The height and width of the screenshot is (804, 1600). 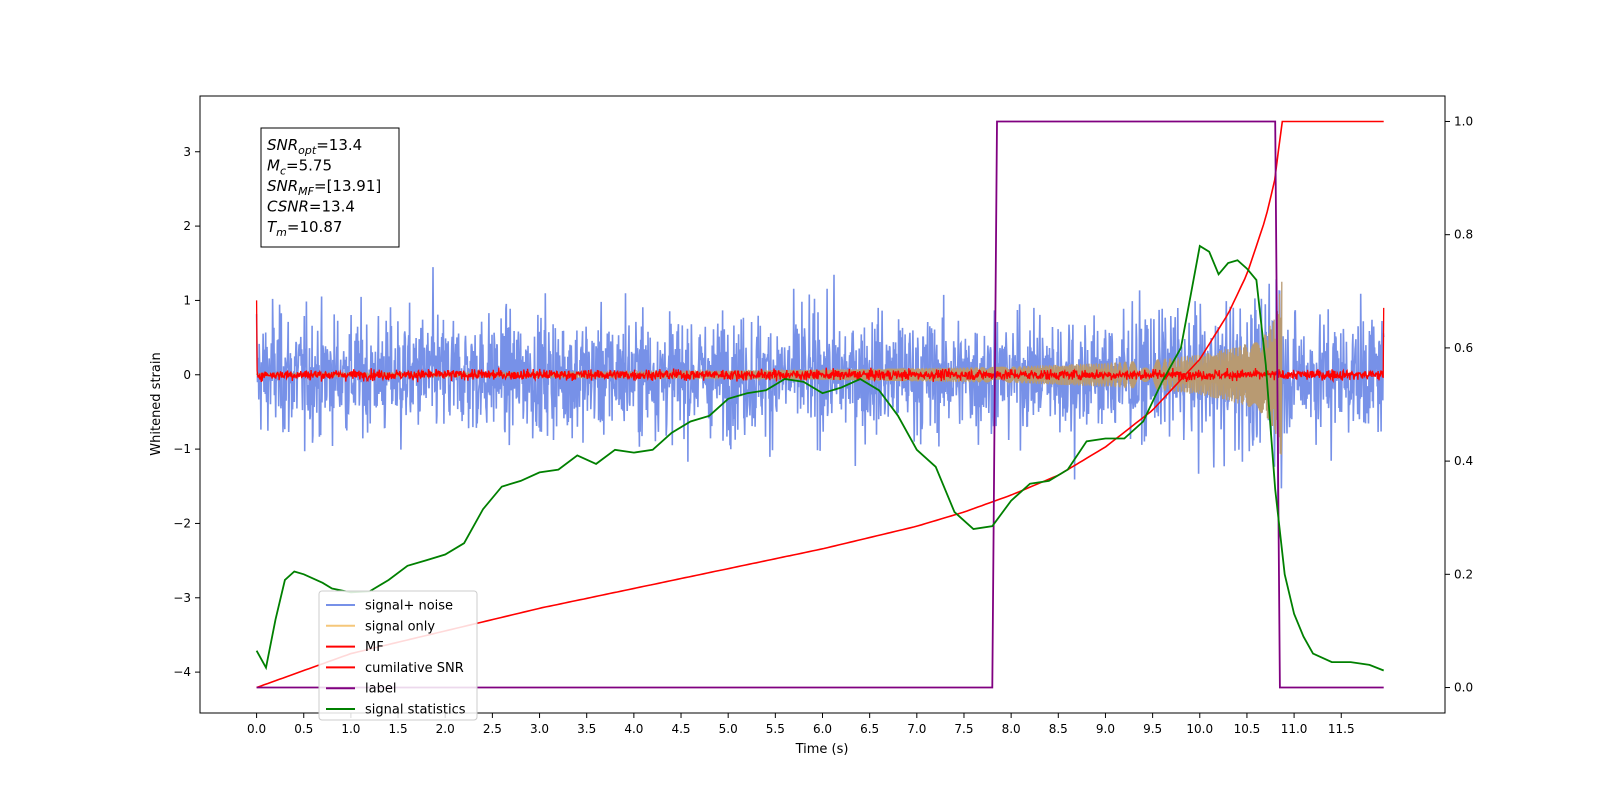 I want to click on y-tick-label: −3, so click(x=182, y=598).